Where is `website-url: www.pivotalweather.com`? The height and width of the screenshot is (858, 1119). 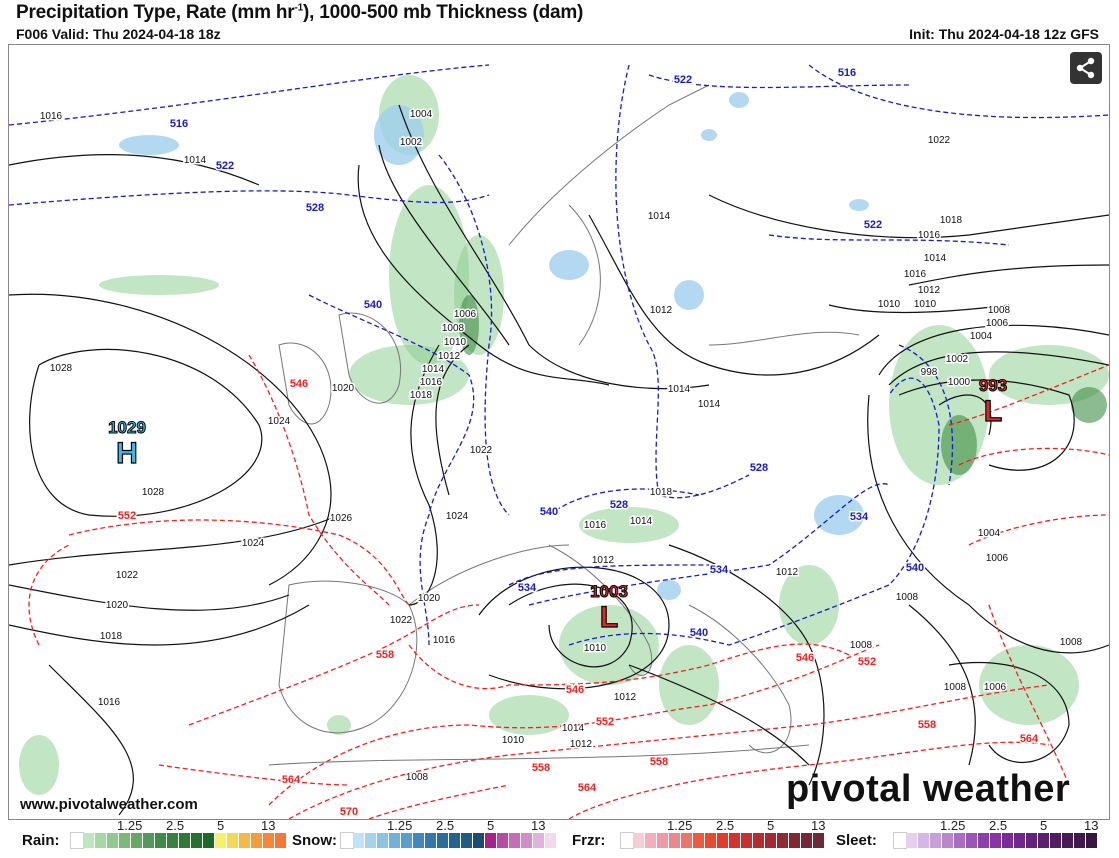 website-url: www.pivotalweather.com is located at coordinates (109, 804).